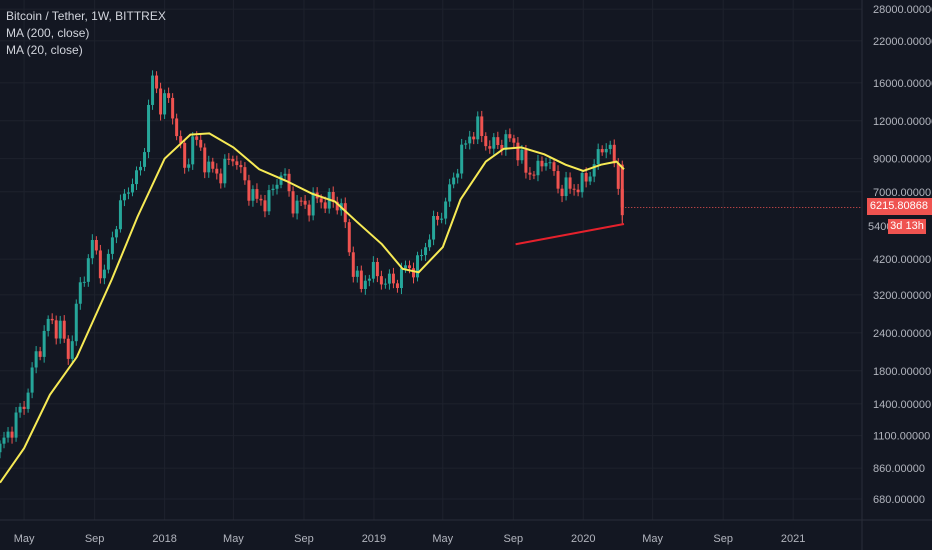 This screenshot has height=550, width=932. I want to click on y-tick-label: 9000.00000, so click(902, 160).